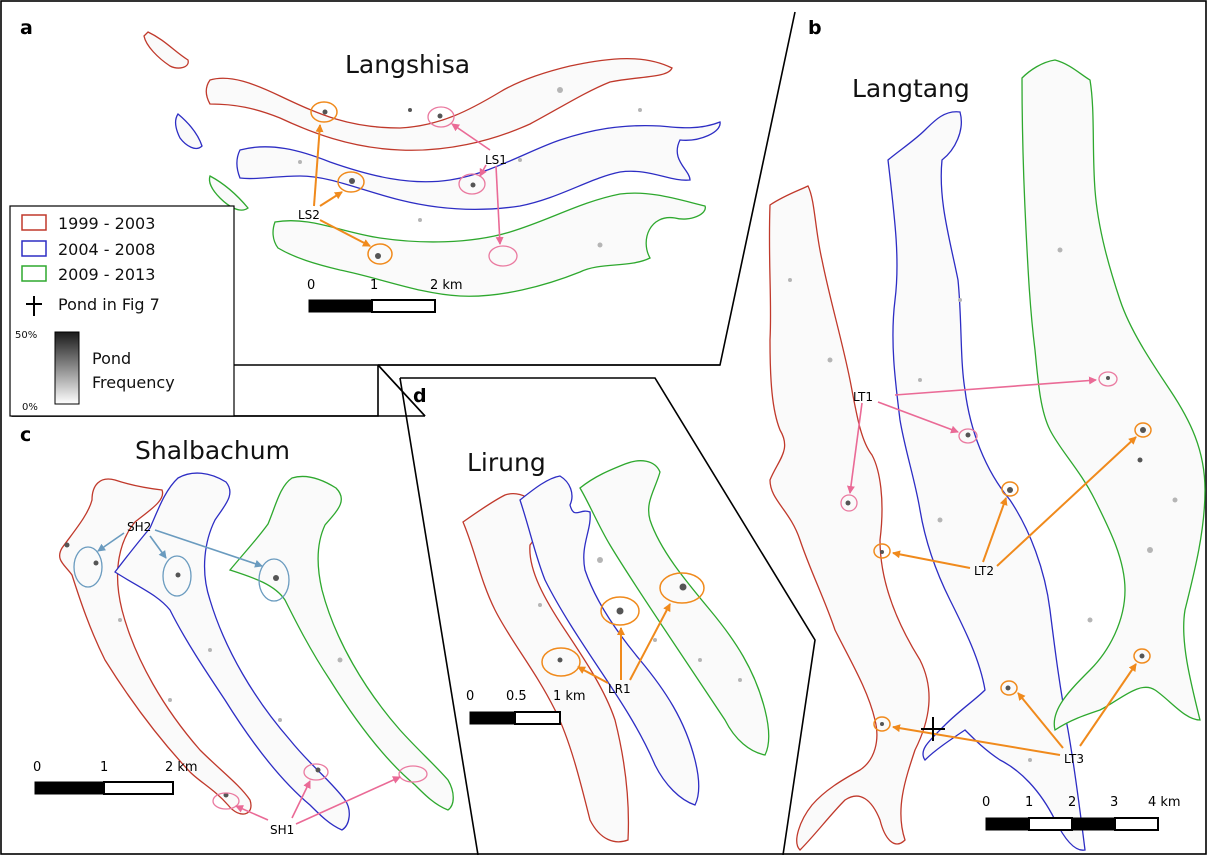 The height and width of the screenshot is (855, 1207). What do you see at coordinates (526, 707) in the screenshot?
I see `panel-d-scalebar: 0 0.5 1 km` at bounding box center [526, 707].